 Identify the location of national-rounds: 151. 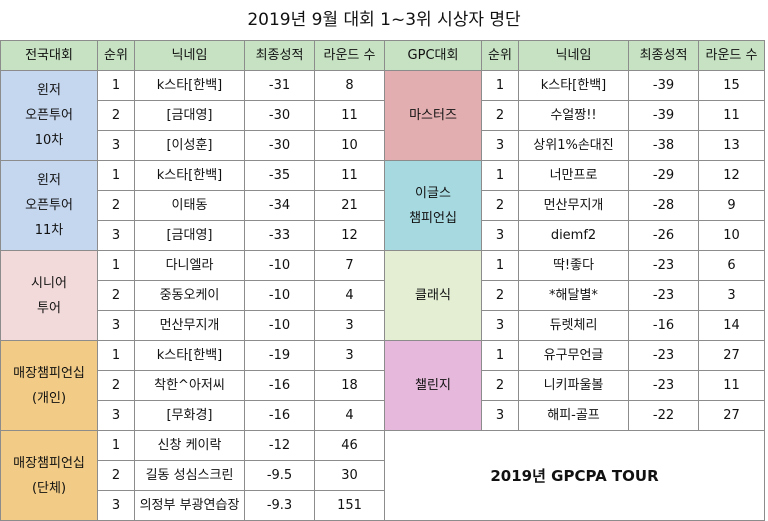
(349, 505).